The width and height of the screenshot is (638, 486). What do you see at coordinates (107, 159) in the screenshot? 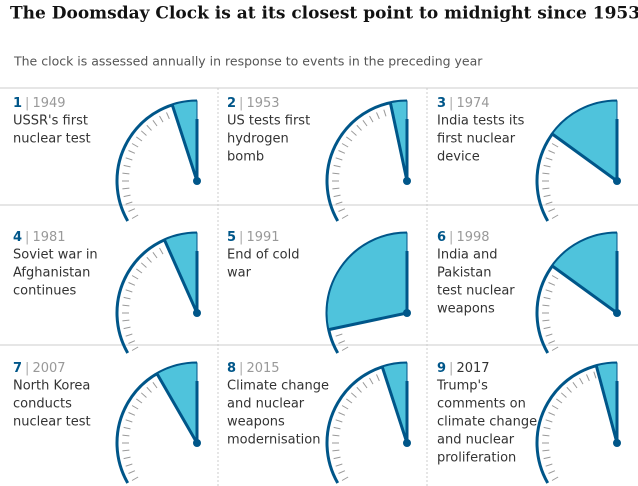
I see `panel: 1 | 1949 USSR's first nuclear test` at bounding box center [107, 159].